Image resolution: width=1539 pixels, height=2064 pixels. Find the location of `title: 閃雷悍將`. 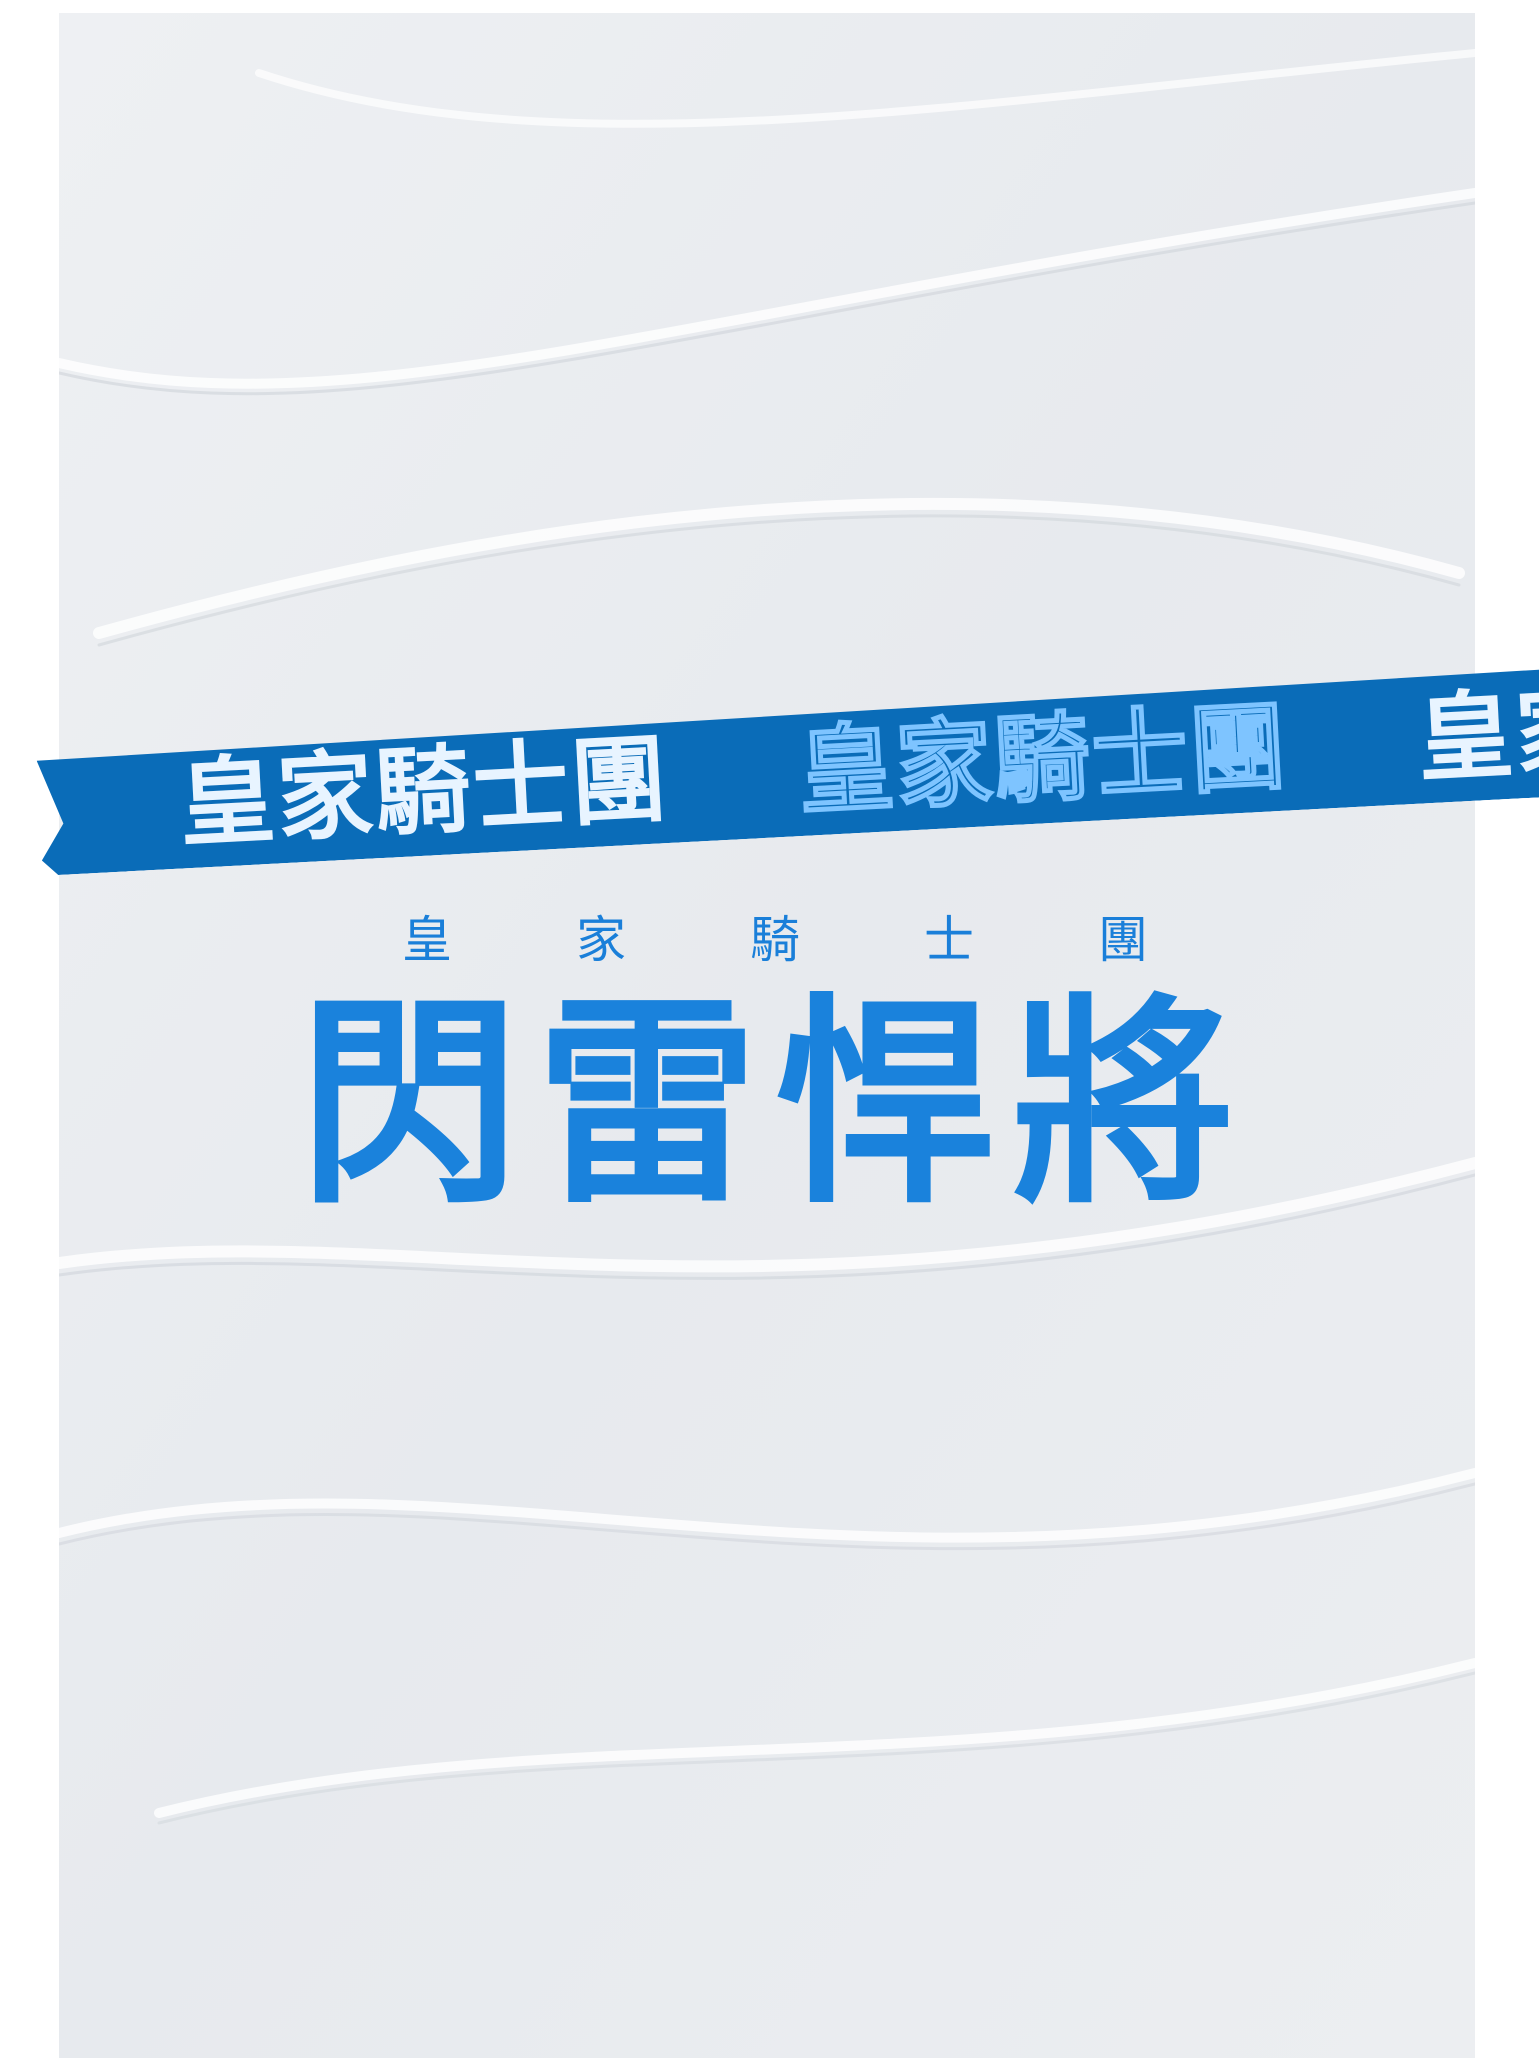

title: 閃雷悍將 is located at coordinates (774, 1105).